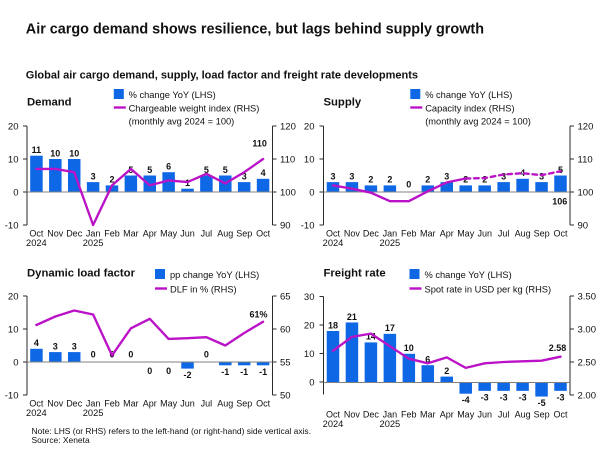 The width and height of the screenshot is (600, 450). I want to click on svg-text: DLF in % (RHS), so click(203, 289).